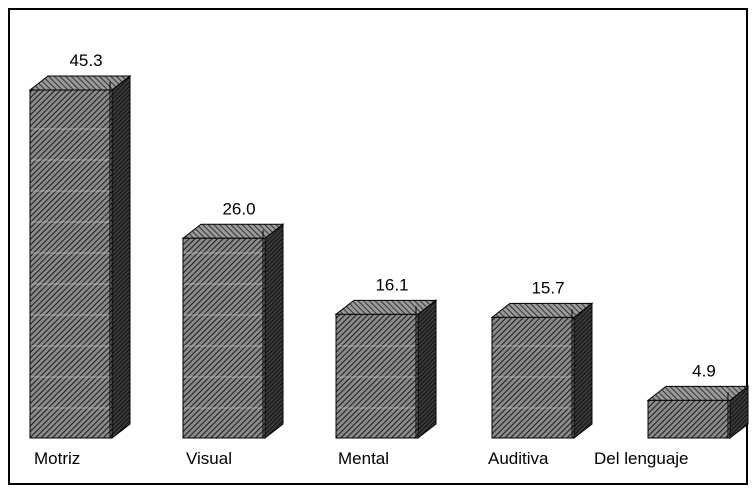 This screenshot has width=756, height=495. Describe the element at coordinates (391, 284) in the screenshot. I see `value-label: 16.1` at that location.